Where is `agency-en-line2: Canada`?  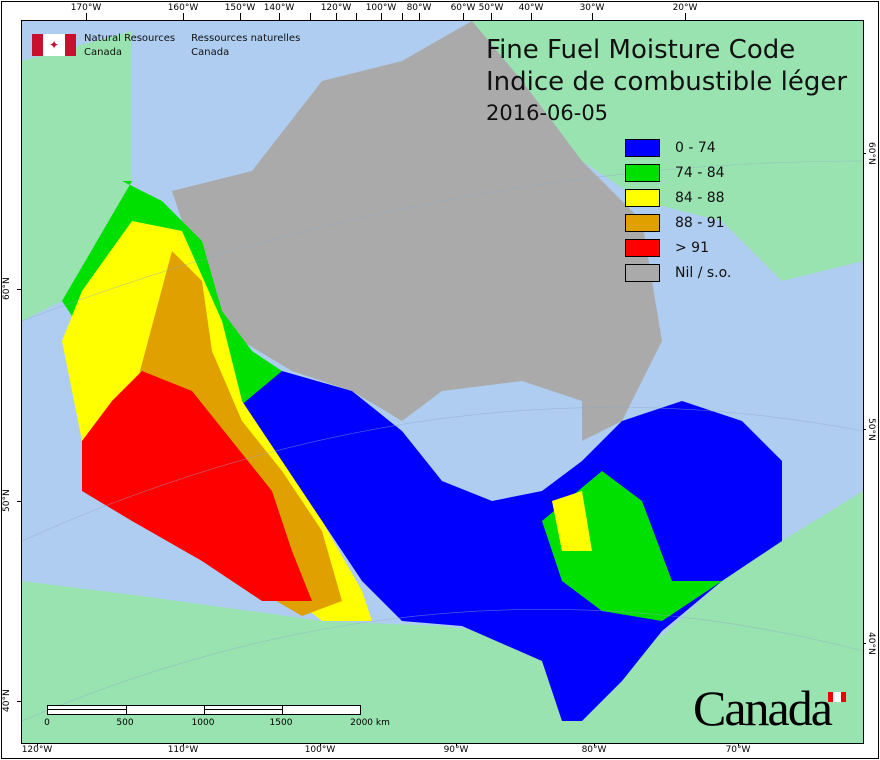 agency-en-line2: Canada is located at coordinates (103, 52).